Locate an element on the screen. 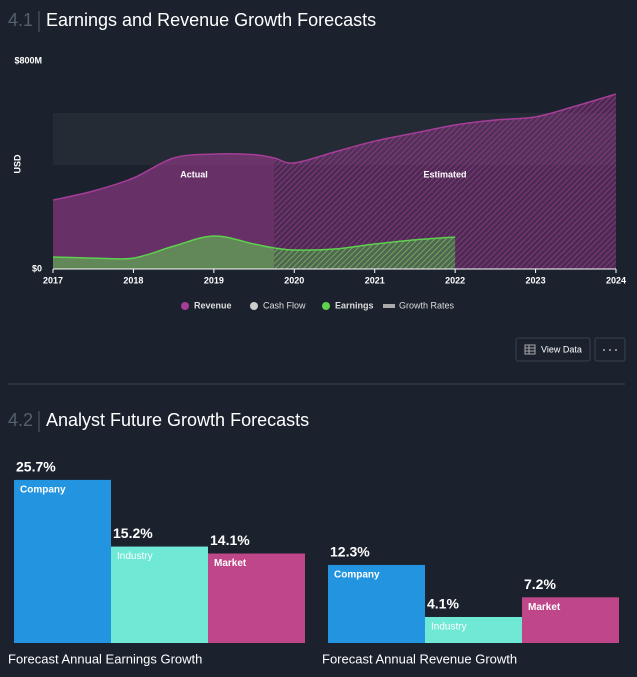 The image size is (637, 677). y-tick-label: $800M is located at coordinates (28, 60).